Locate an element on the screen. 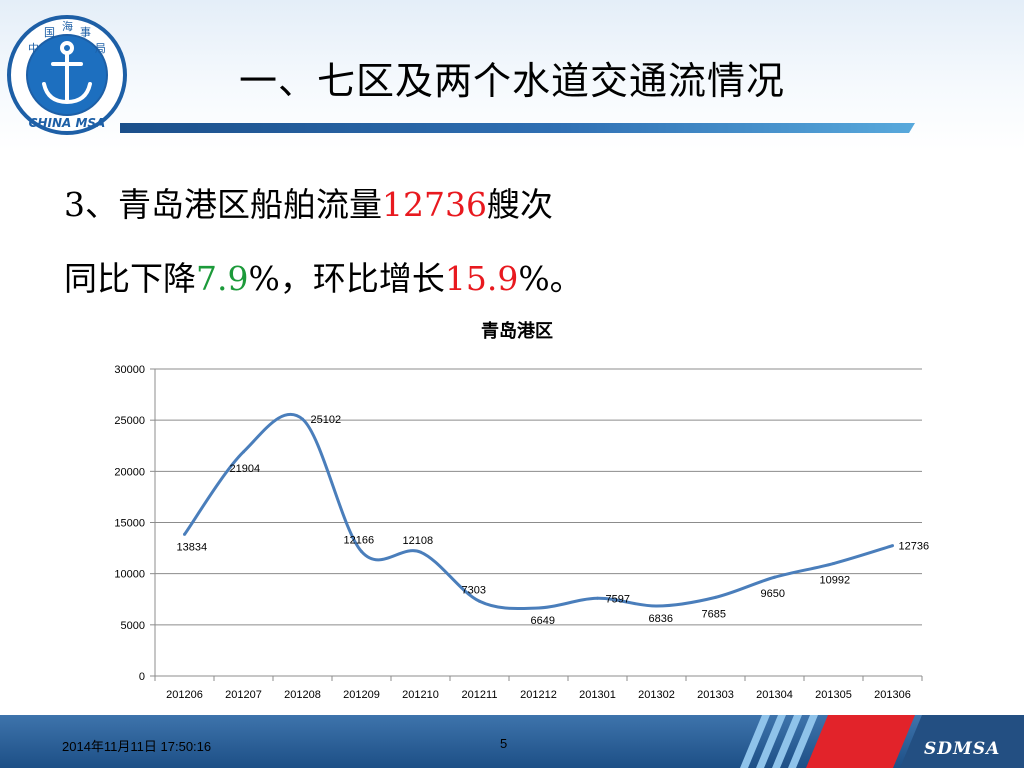  anchor-icon is located at coordinates (67, 73).